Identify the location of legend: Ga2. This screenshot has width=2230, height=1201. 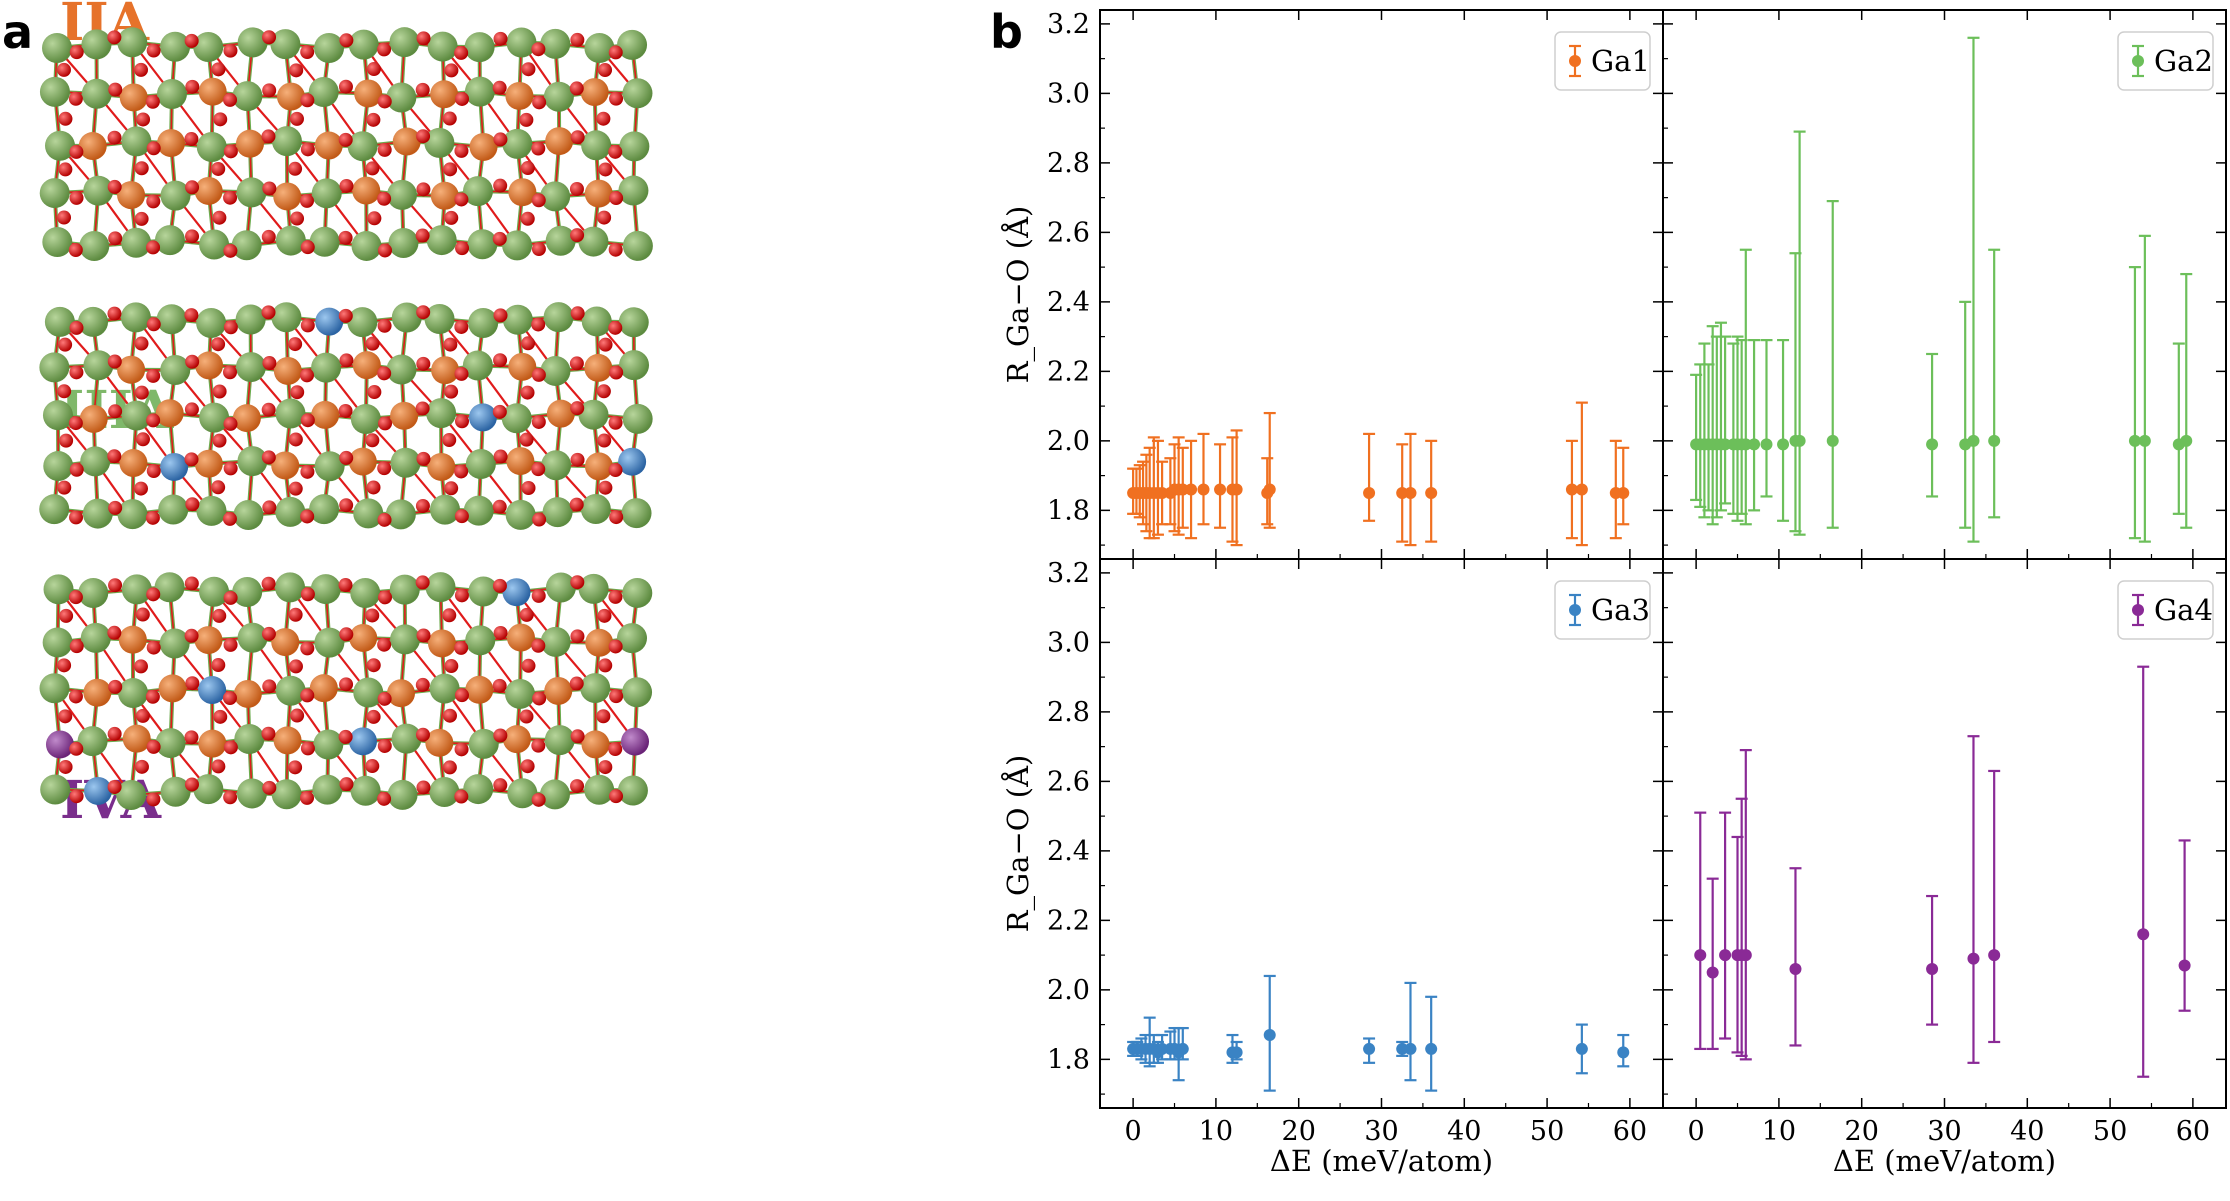
(2165, 61).